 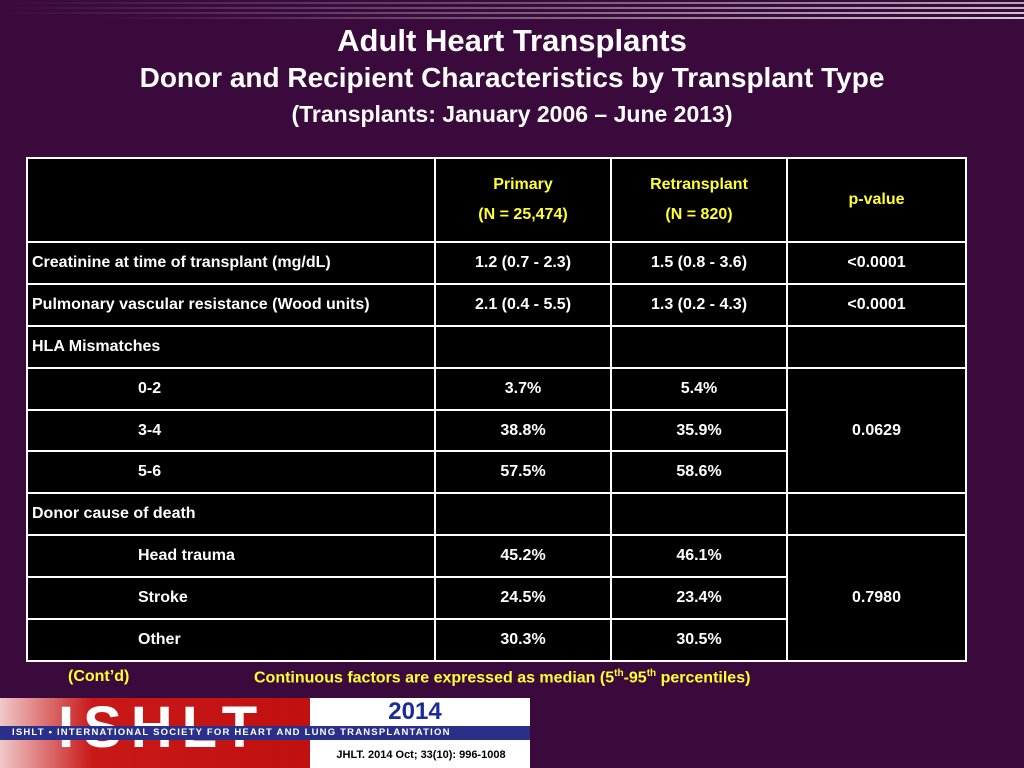 What do you see at coordinates (699, 184) in the screenshot?
I see `header-retransplant-name: Retransplant` at bounding box center [699, 184].